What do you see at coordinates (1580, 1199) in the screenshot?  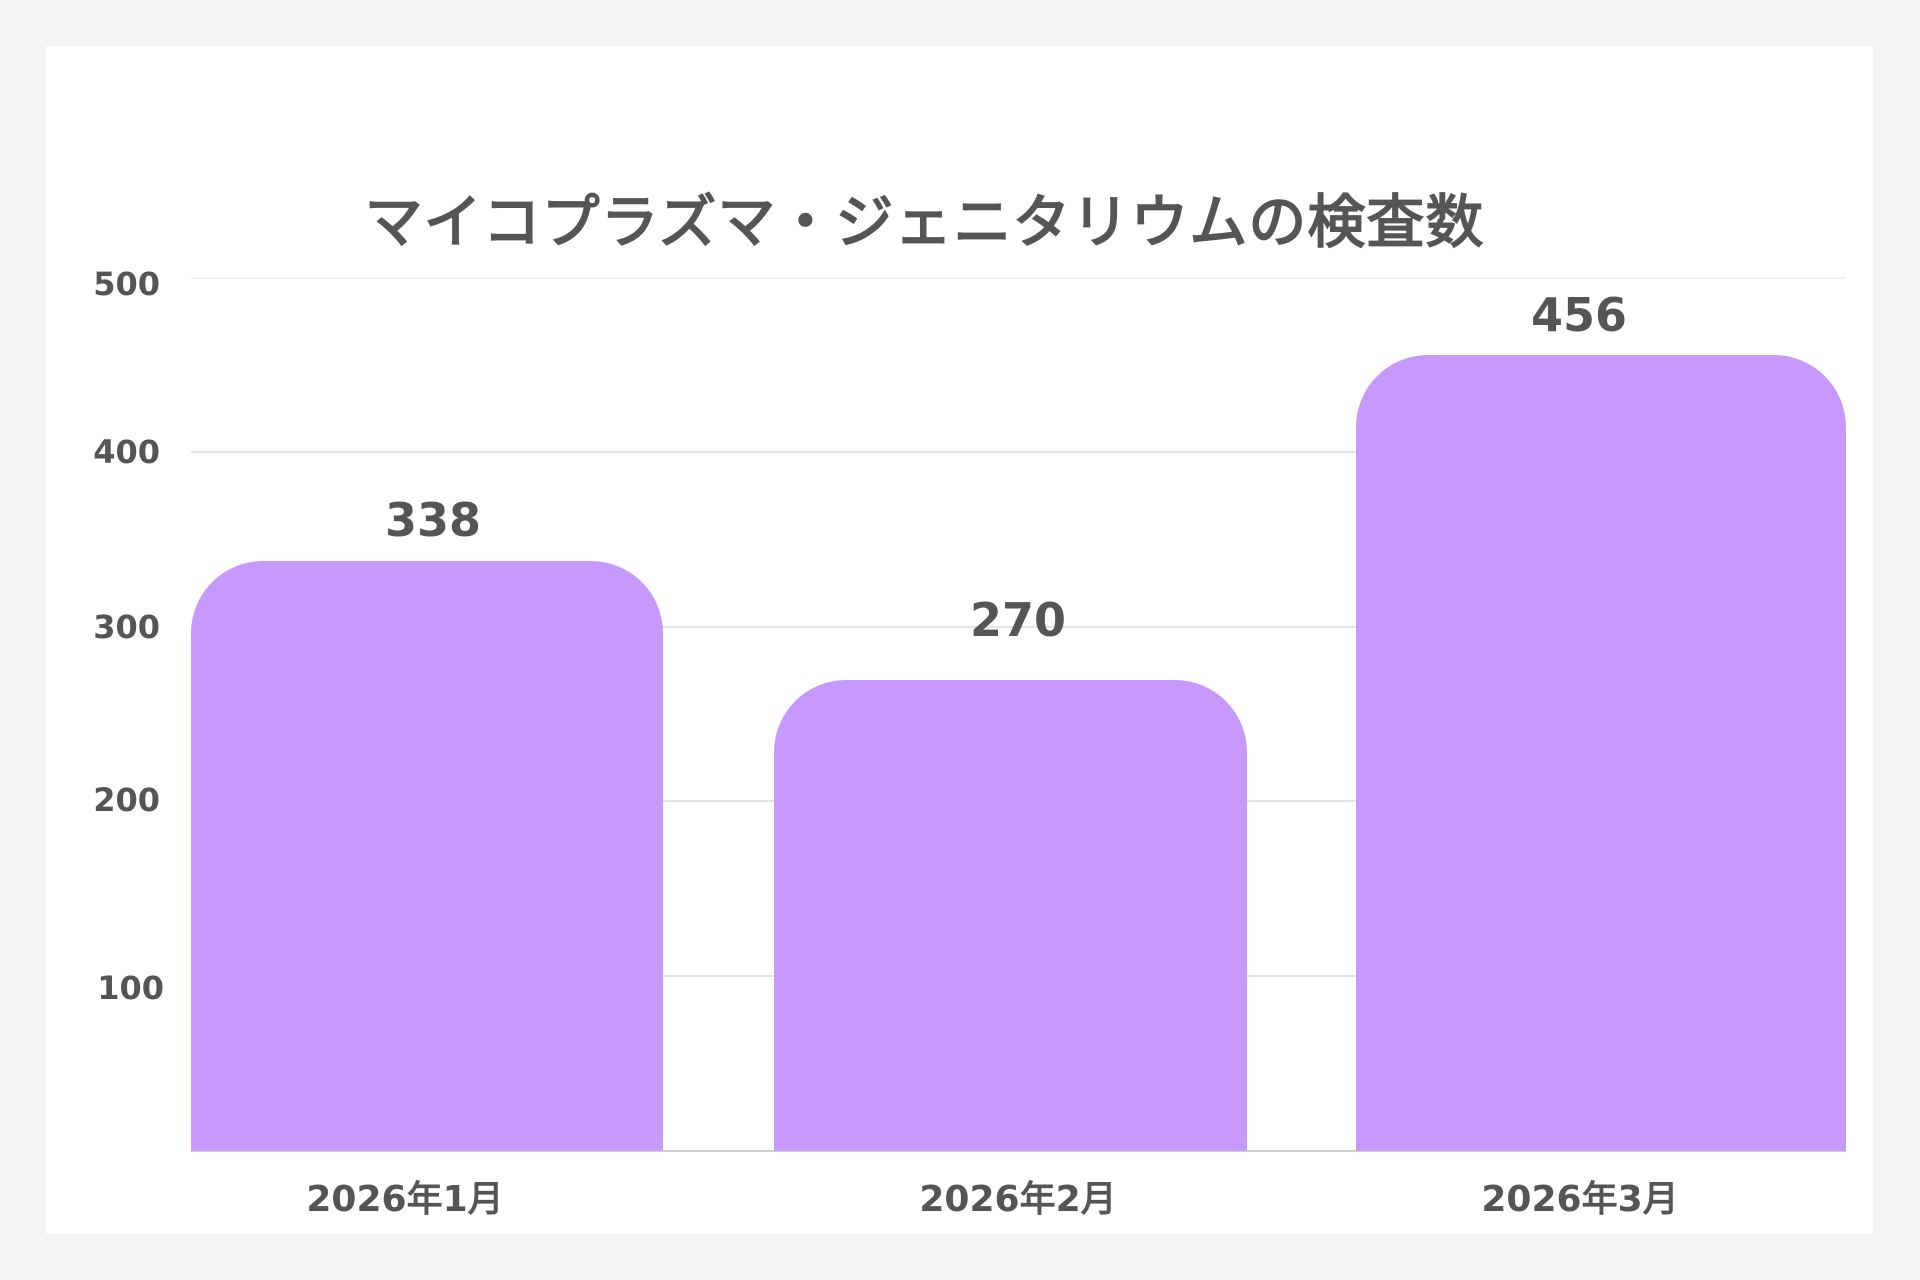 I see `x-tick-label: 2026年3月` at bounding box center [1580, 1199].